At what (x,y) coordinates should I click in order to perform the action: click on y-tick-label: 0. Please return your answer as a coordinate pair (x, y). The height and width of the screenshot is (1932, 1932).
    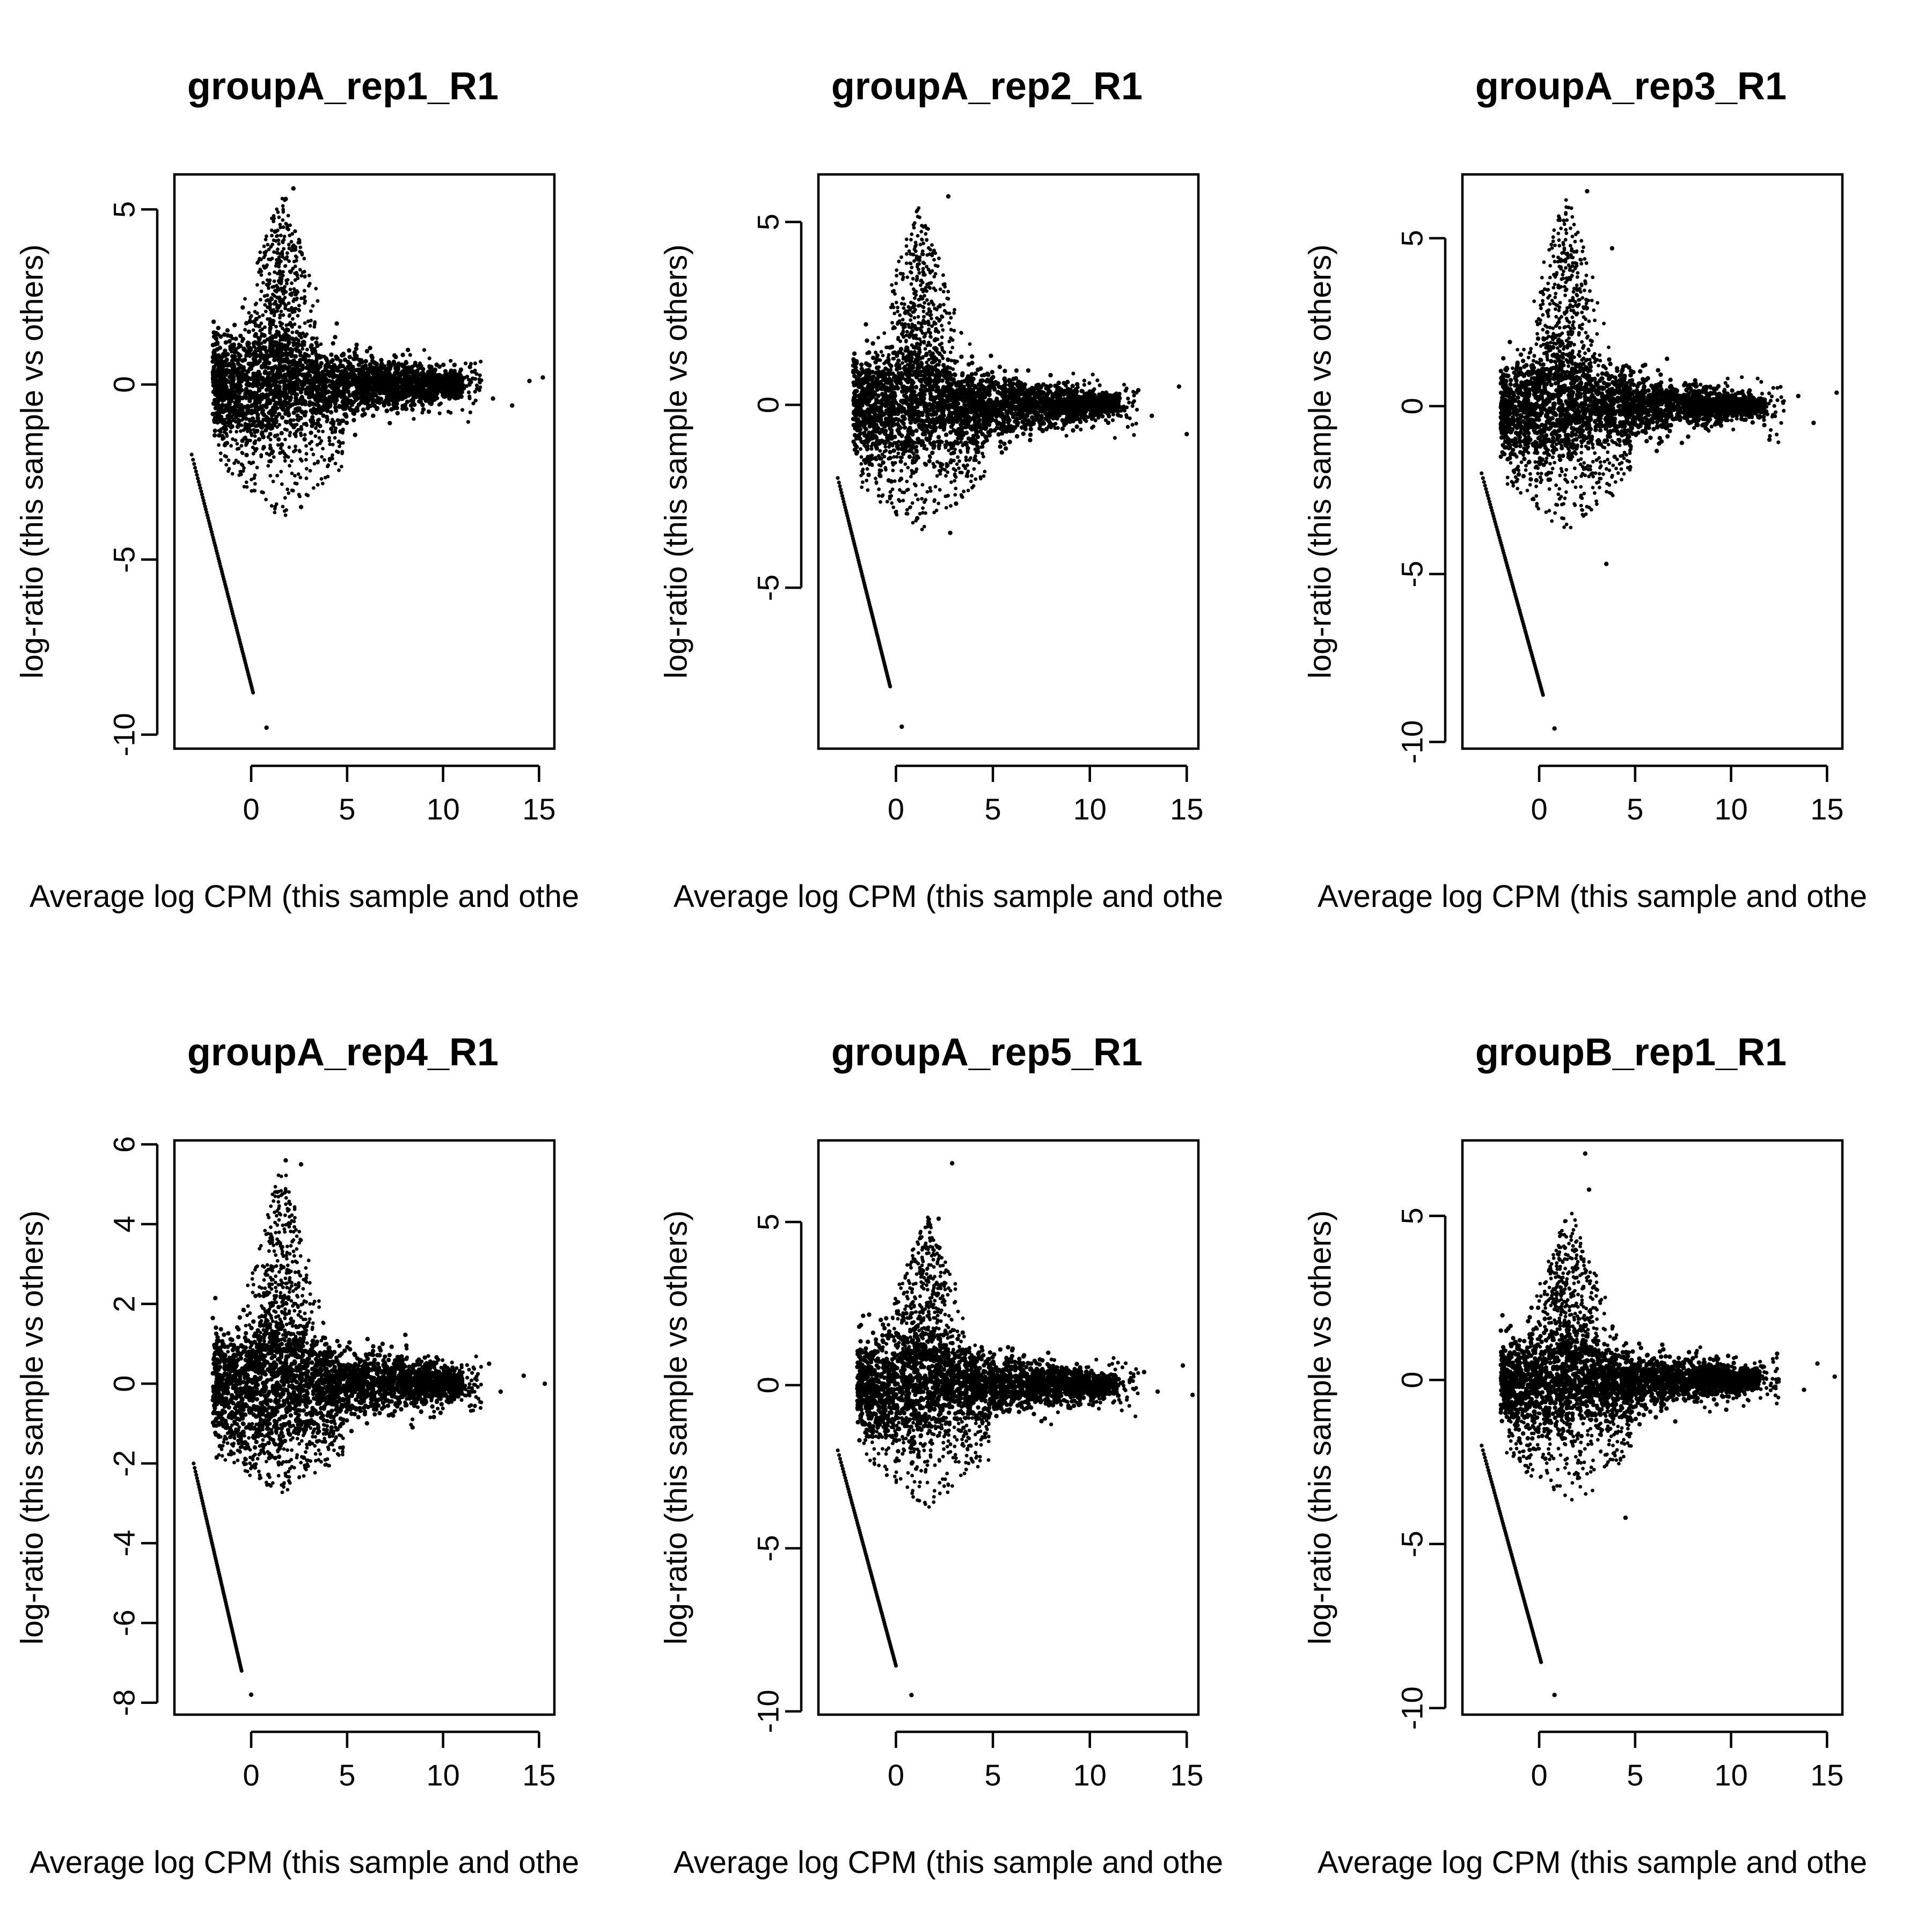
    Looking at the image, I should click on (124, 384).